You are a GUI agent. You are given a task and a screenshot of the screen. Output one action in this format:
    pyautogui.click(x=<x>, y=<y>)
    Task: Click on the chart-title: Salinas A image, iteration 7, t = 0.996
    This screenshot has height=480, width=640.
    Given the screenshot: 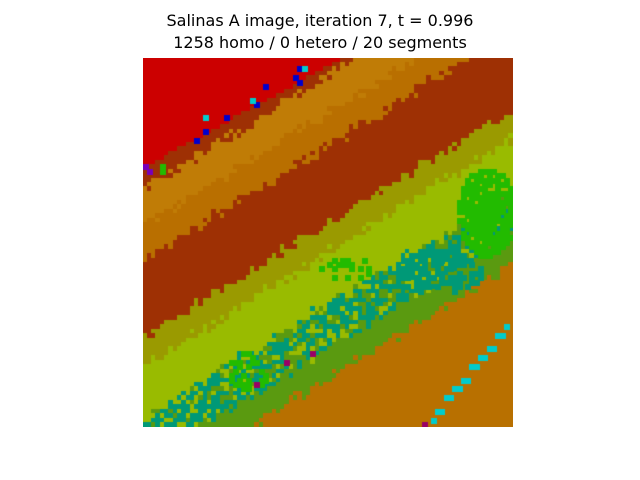 What is the action you would take?
    pyautogui.click(x=320, y=20)
    